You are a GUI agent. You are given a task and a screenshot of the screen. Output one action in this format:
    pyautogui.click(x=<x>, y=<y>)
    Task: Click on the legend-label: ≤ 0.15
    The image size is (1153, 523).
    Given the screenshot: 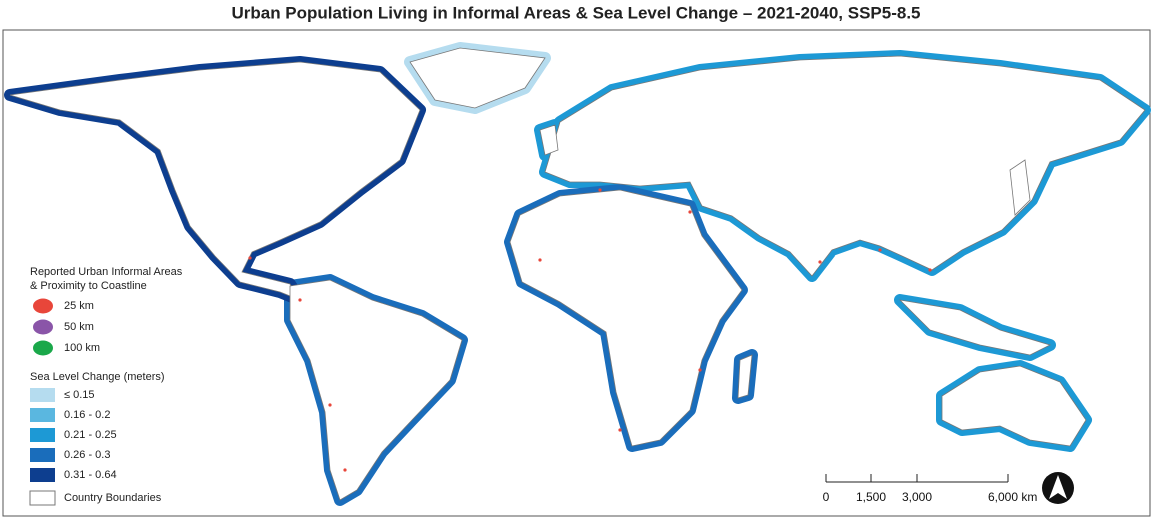 What is the action you would take?
    pyautogui.click(x=79, y=395)
    